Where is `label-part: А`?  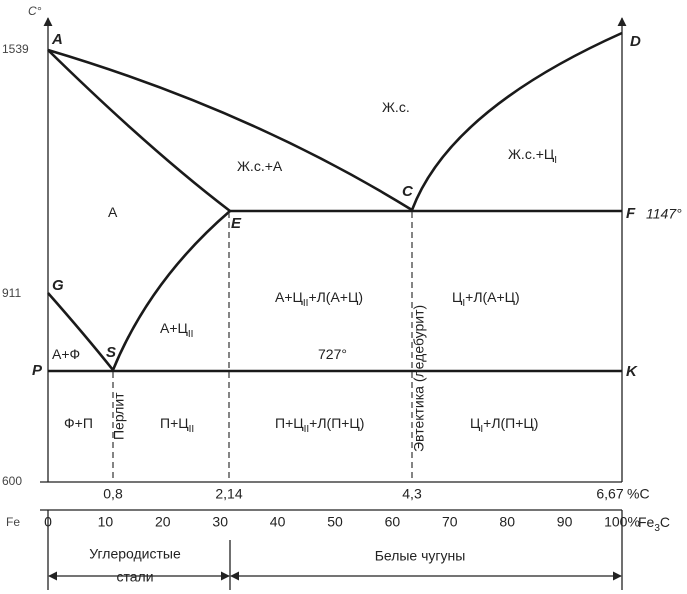 label-part: А is located at coordinates (113, 212).